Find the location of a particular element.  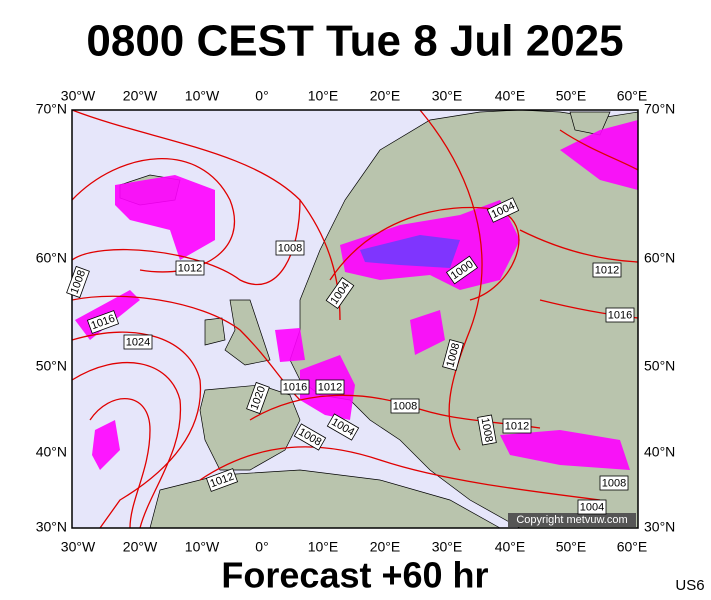

latitude-label: 60°N is located at coordinates (51, 258).